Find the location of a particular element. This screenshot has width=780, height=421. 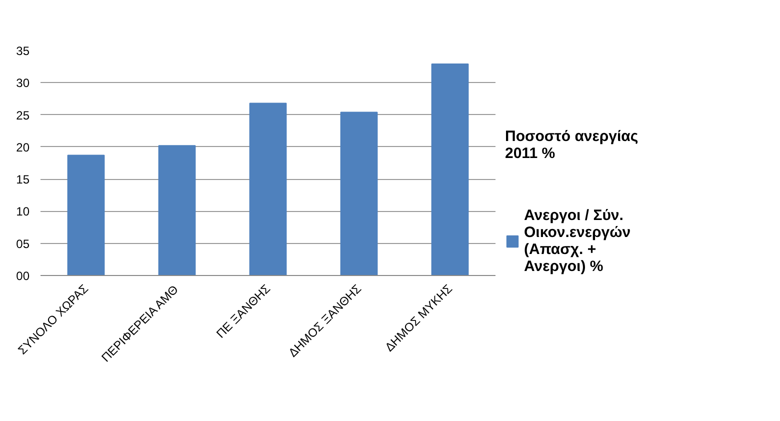

y-tick-label: 30 is located at coordinates (23, 83).